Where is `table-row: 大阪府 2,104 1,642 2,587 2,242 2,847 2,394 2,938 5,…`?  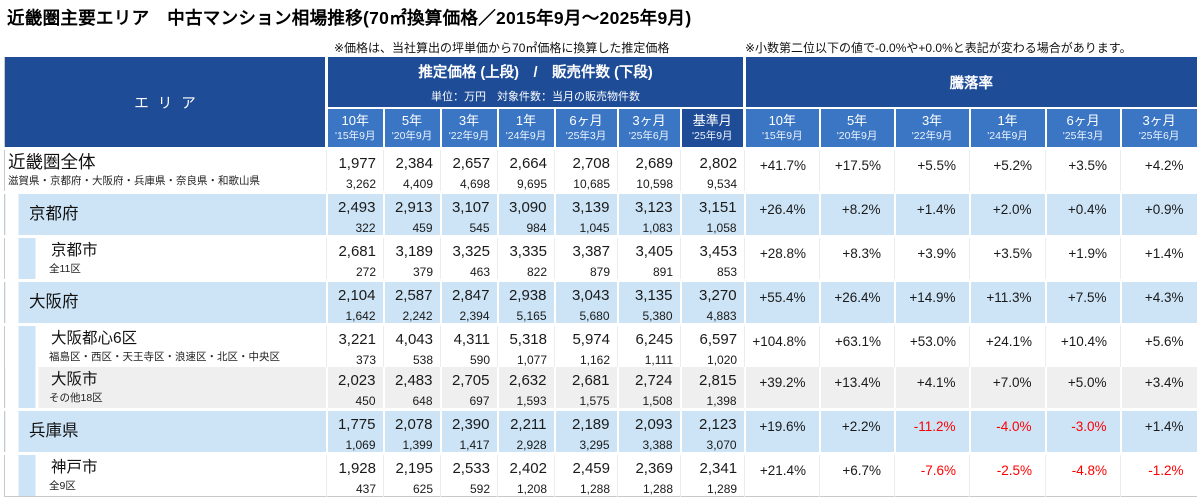 table-row: 大阪府 2,104 1,642 2,587 2,242 2,847 2,394 2,938 5,… is located at coordinates (600, 302).